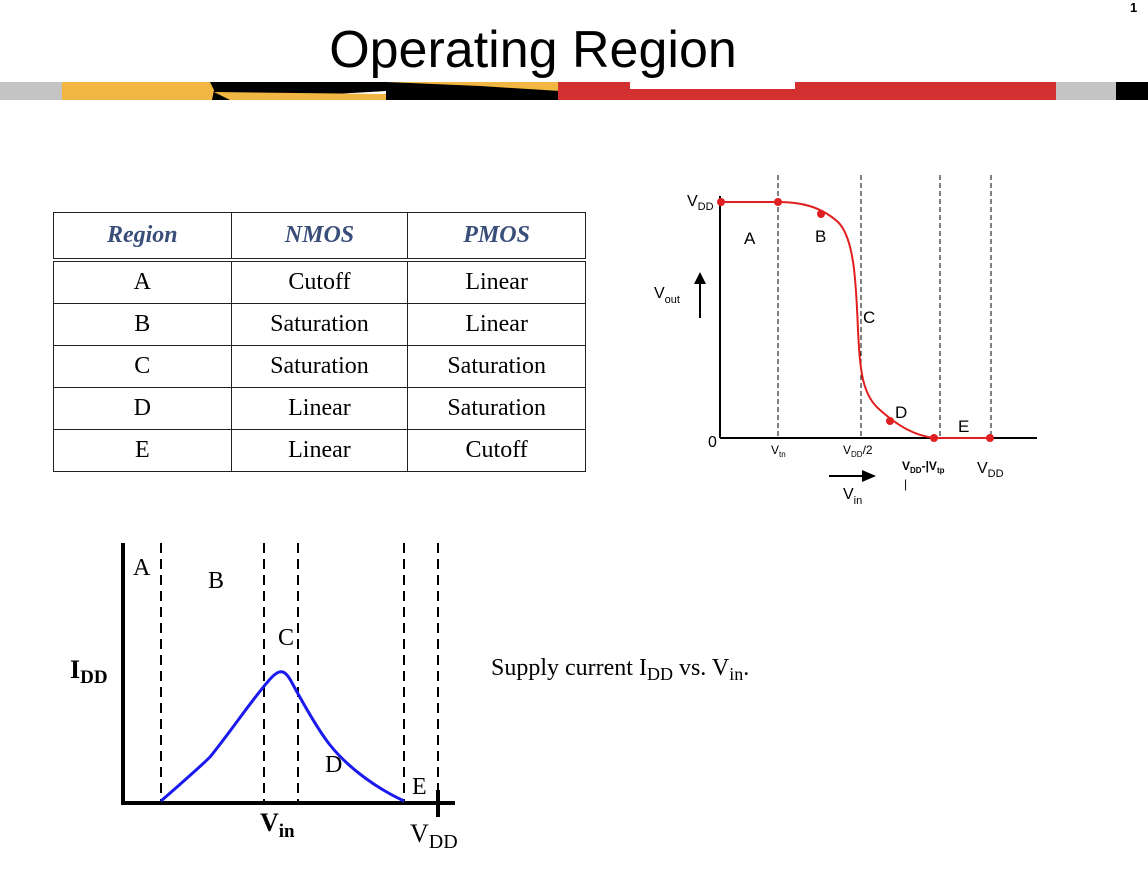 The image size is (1148, 872). I want to click on vtc-xtick-vdd: VDD, so click(990, 470).